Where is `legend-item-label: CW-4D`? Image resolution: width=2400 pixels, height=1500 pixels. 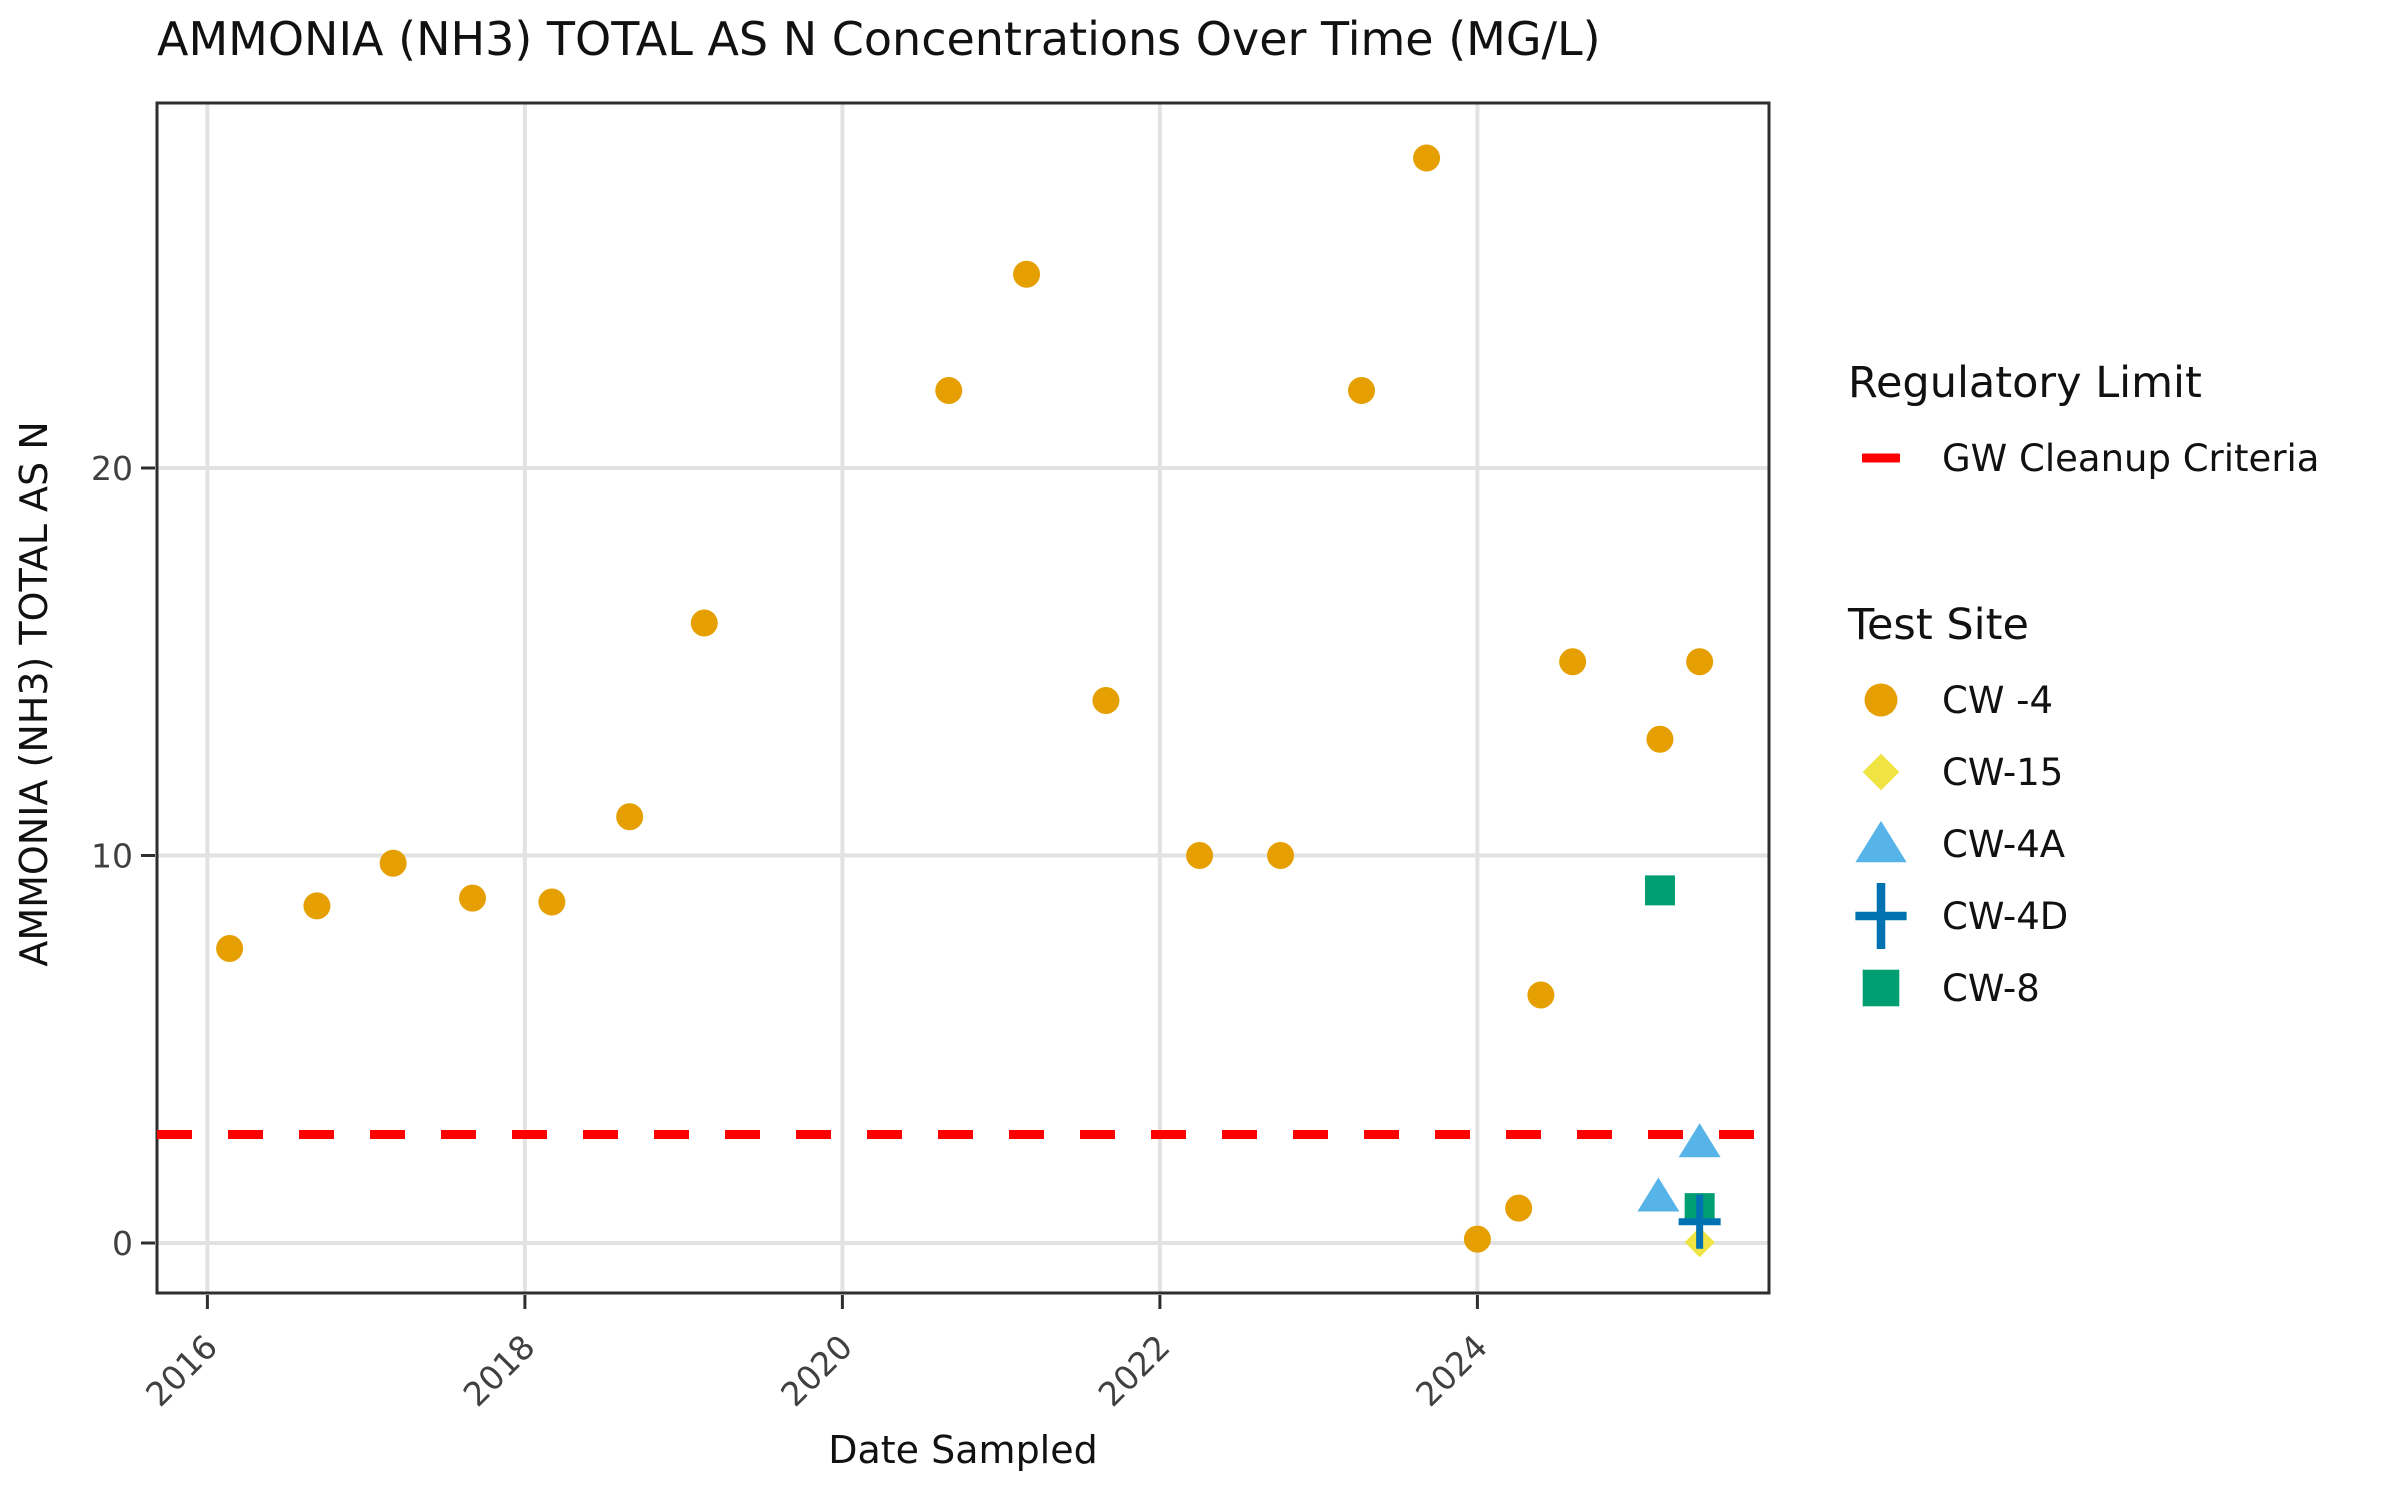
legend-item-label: CW-4D is located at coordinates (2005, 916).